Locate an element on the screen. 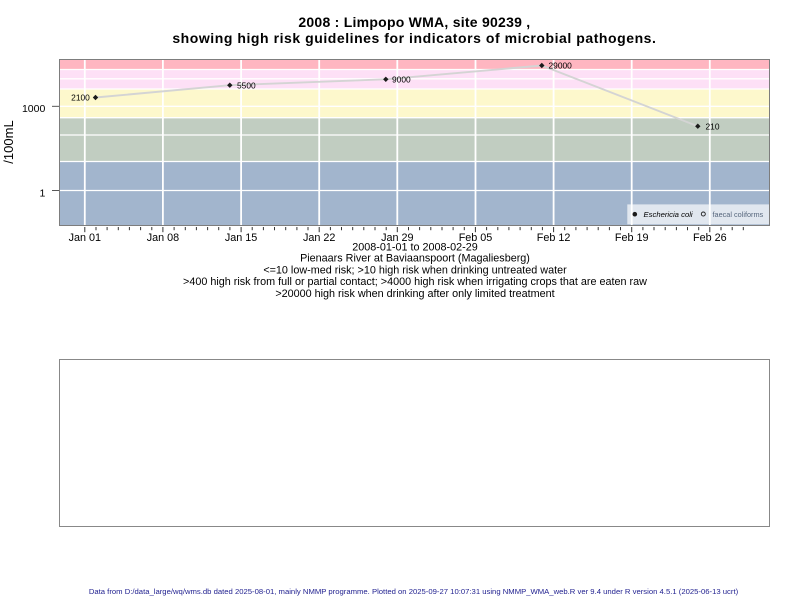 The height and width of the screenshot is (600, 800). svg-text: 1000 is located at coordinates (34, 109).